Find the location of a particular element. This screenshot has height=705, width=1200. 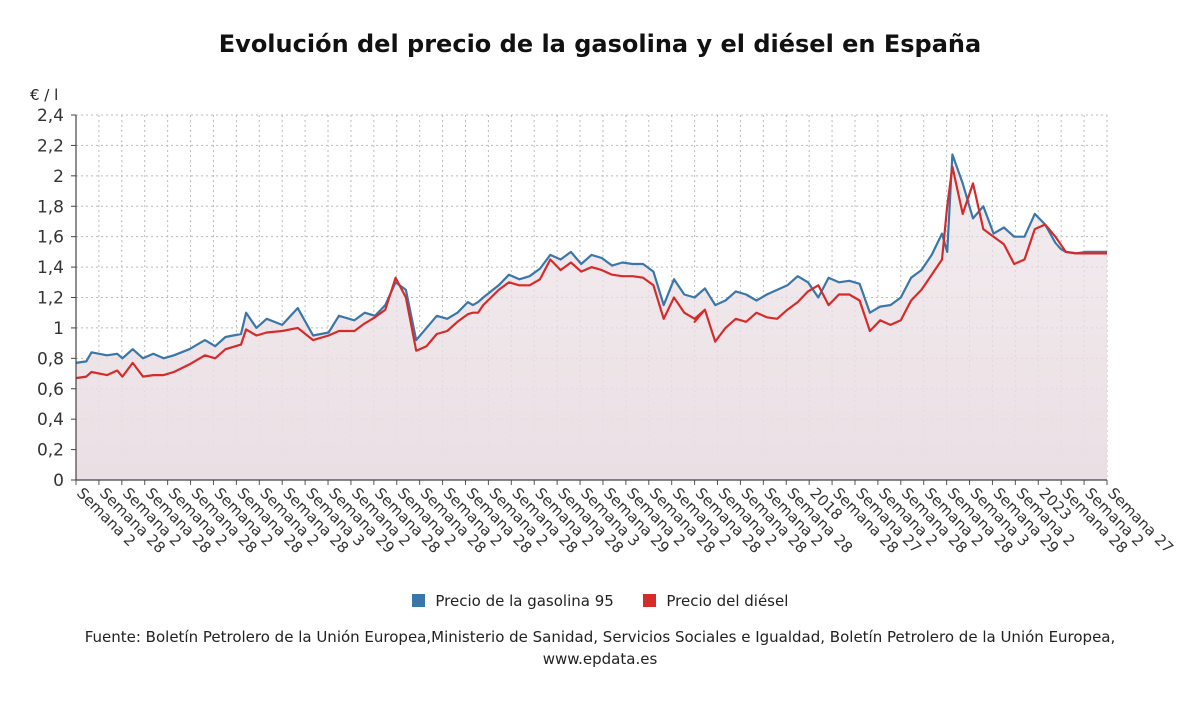

y-axis-unit: € / l is located at coordinates (44, 95).